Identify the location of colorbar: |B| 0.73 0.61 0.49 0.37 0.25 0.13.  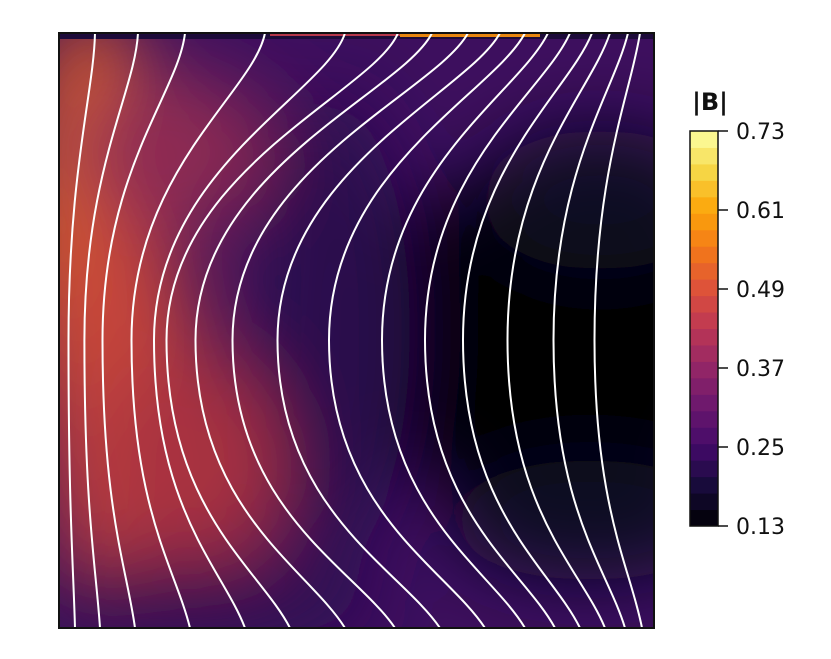
(737, 314).